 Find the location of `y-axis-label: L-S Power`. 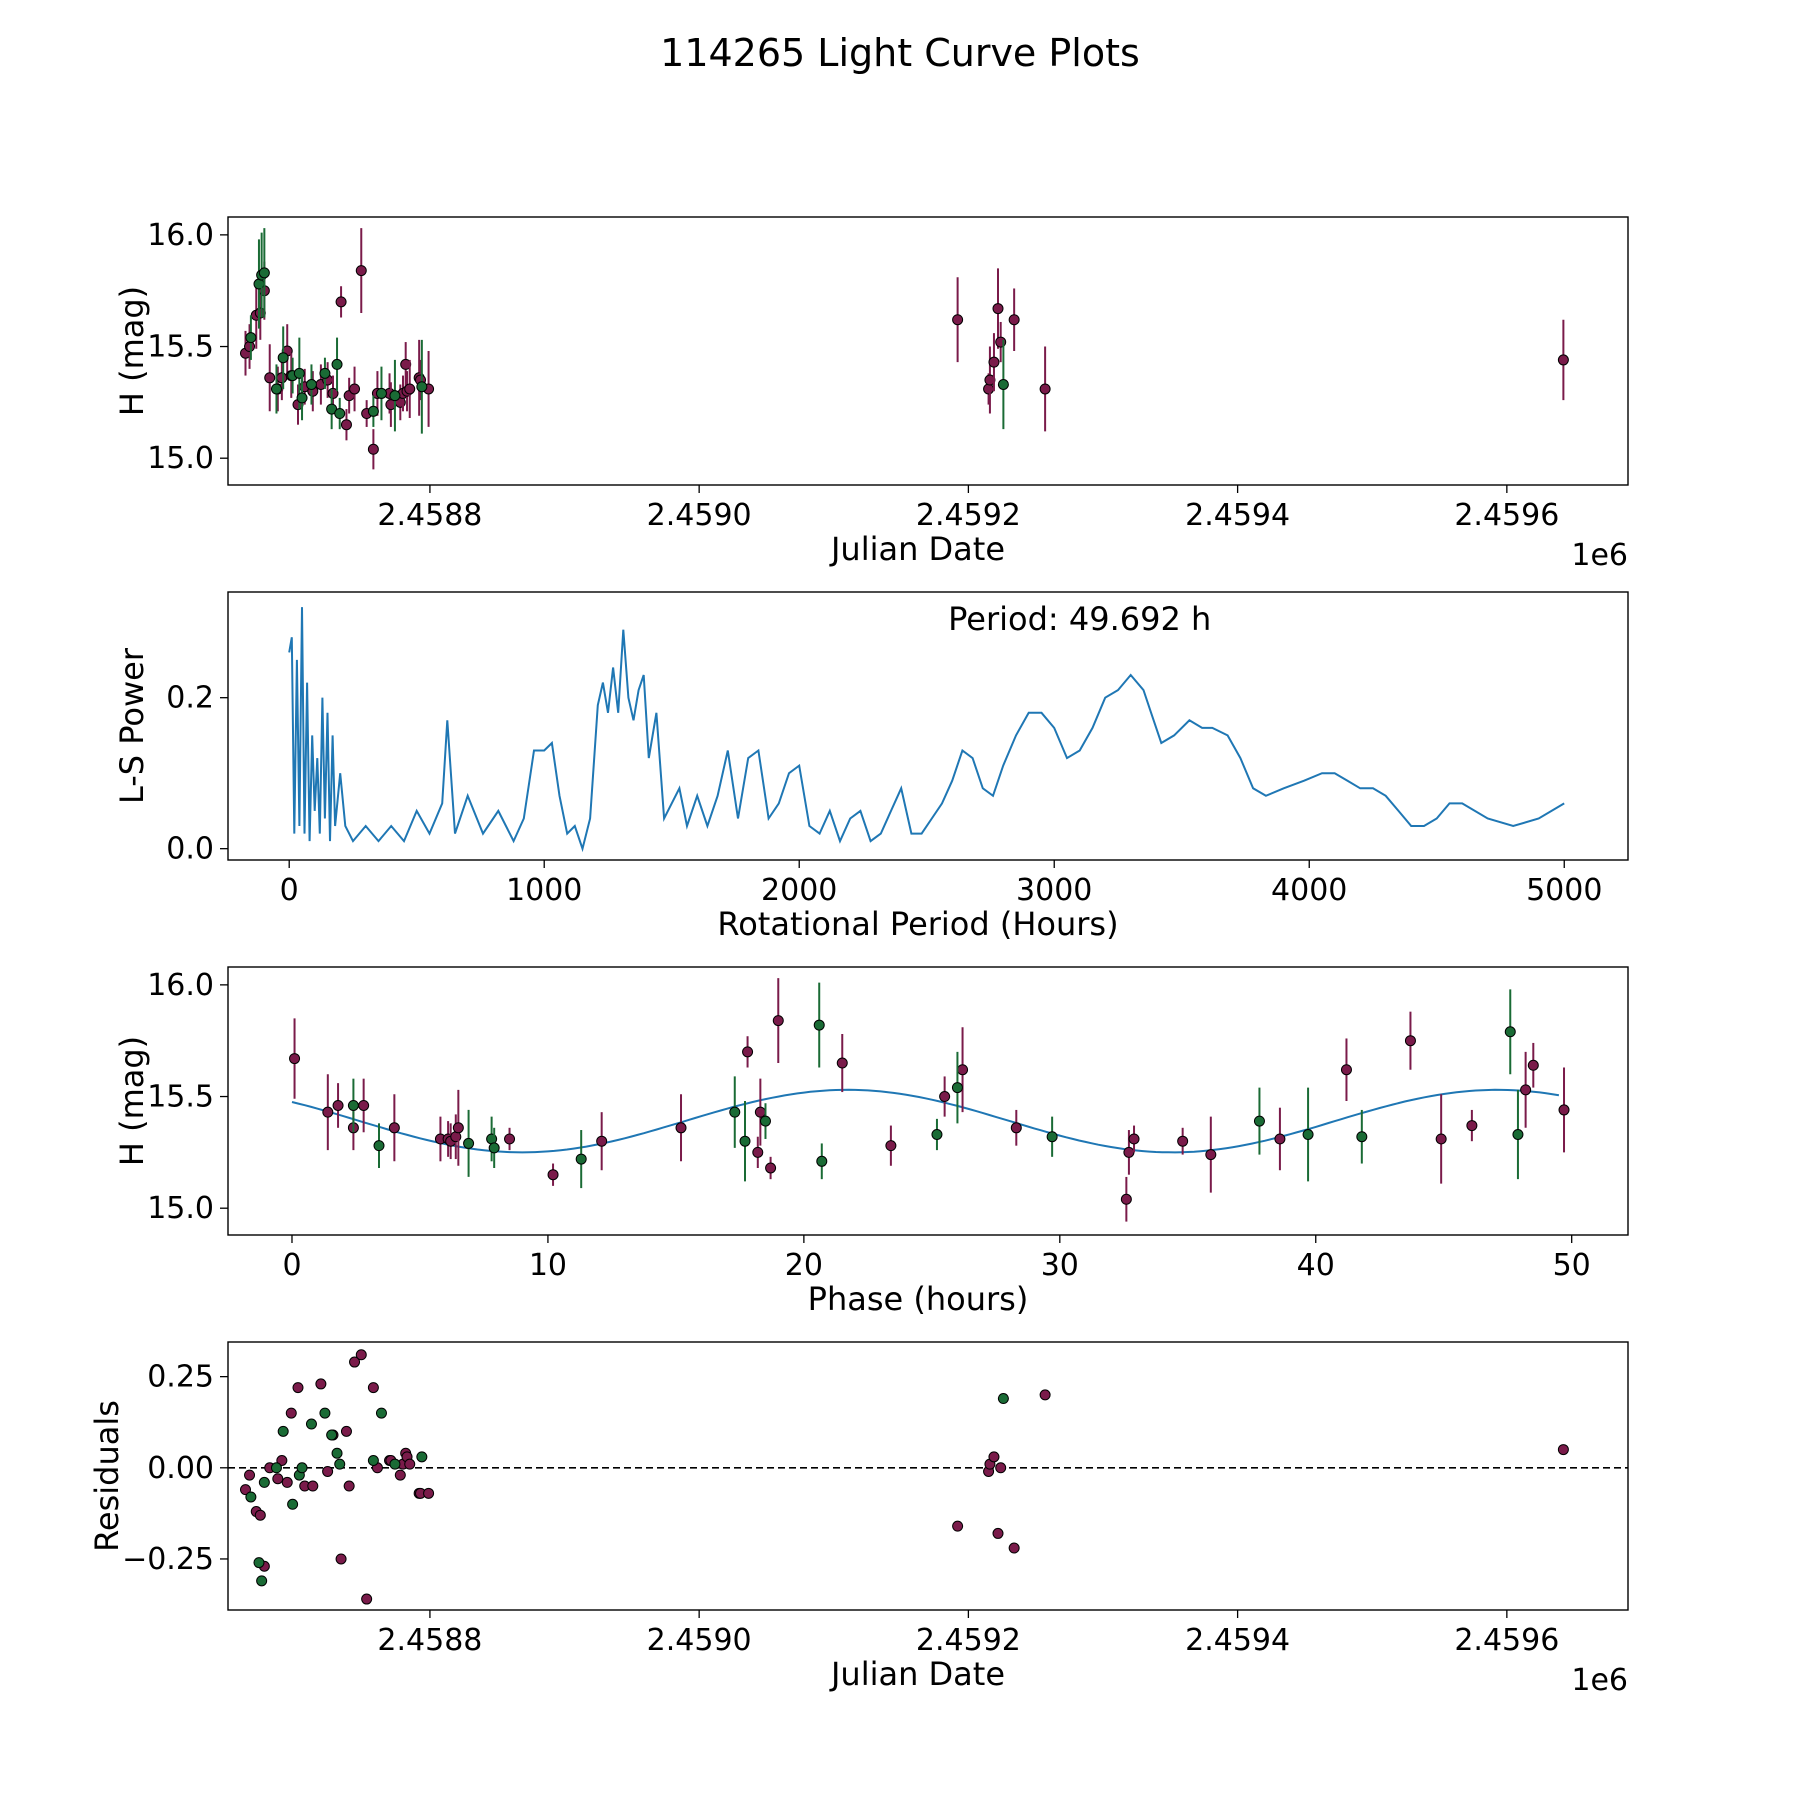

y-axis-label: L-S Power is located at coordinates (132, 725).